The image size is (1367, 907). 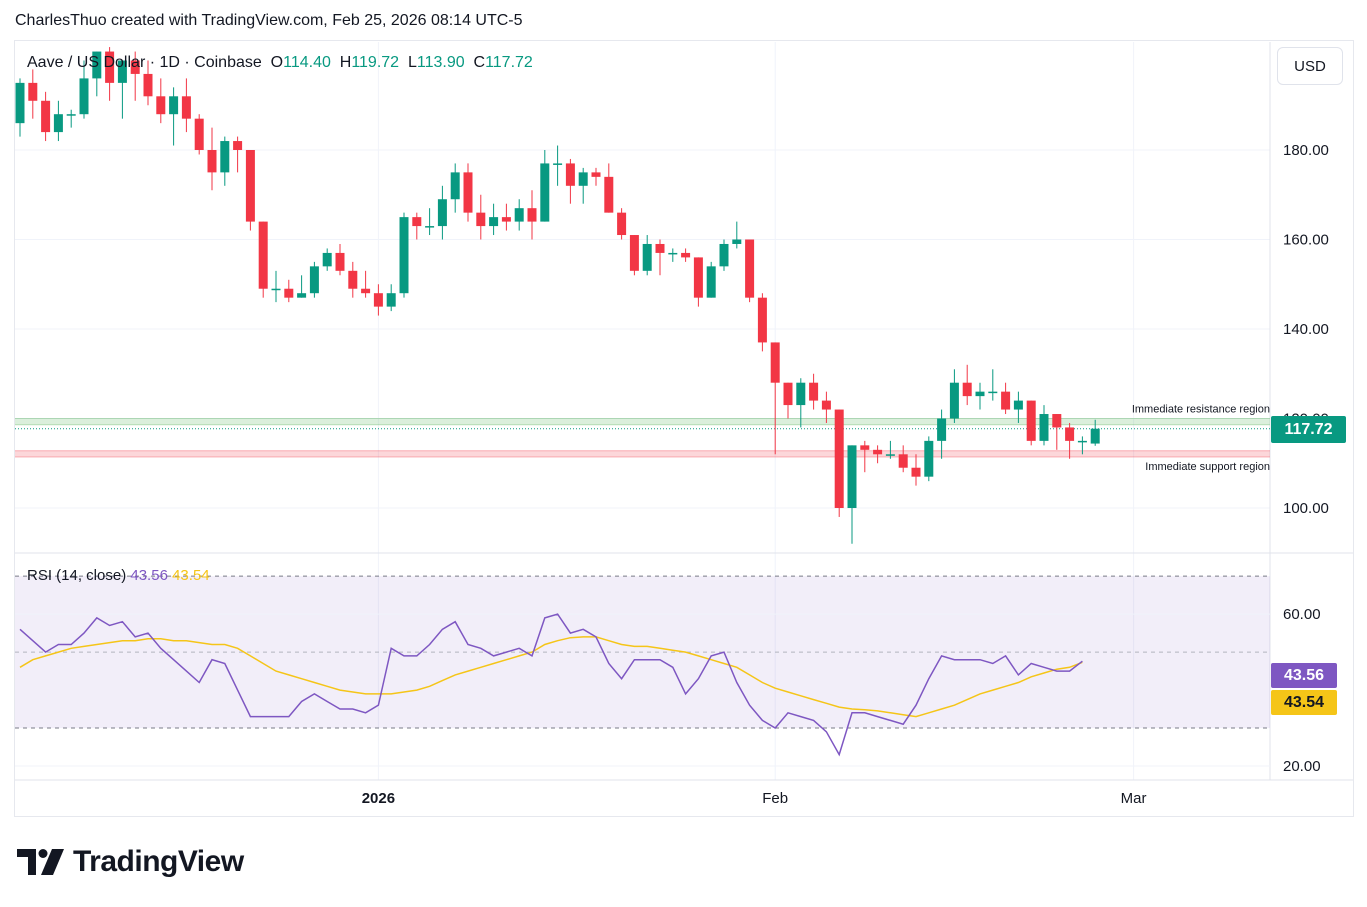 I want to click on low-value: 113.90, so click(x=440, y=62).